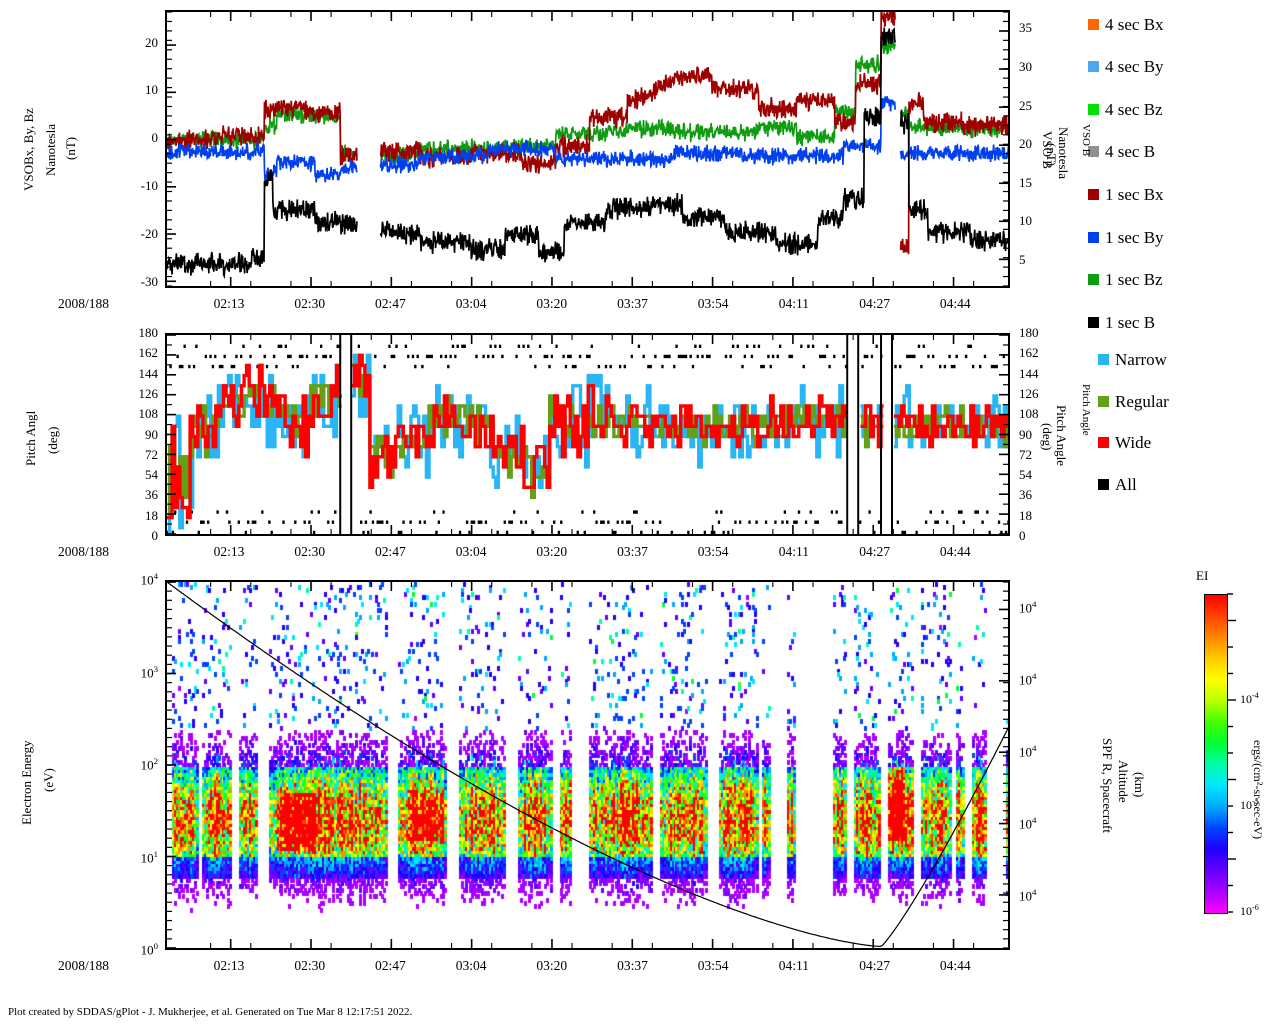  What do you see at coordinates (26, 782) in the screenshot?
I see `spec-ylabel-left: Electron Energy` at bounding box center [26, 782].